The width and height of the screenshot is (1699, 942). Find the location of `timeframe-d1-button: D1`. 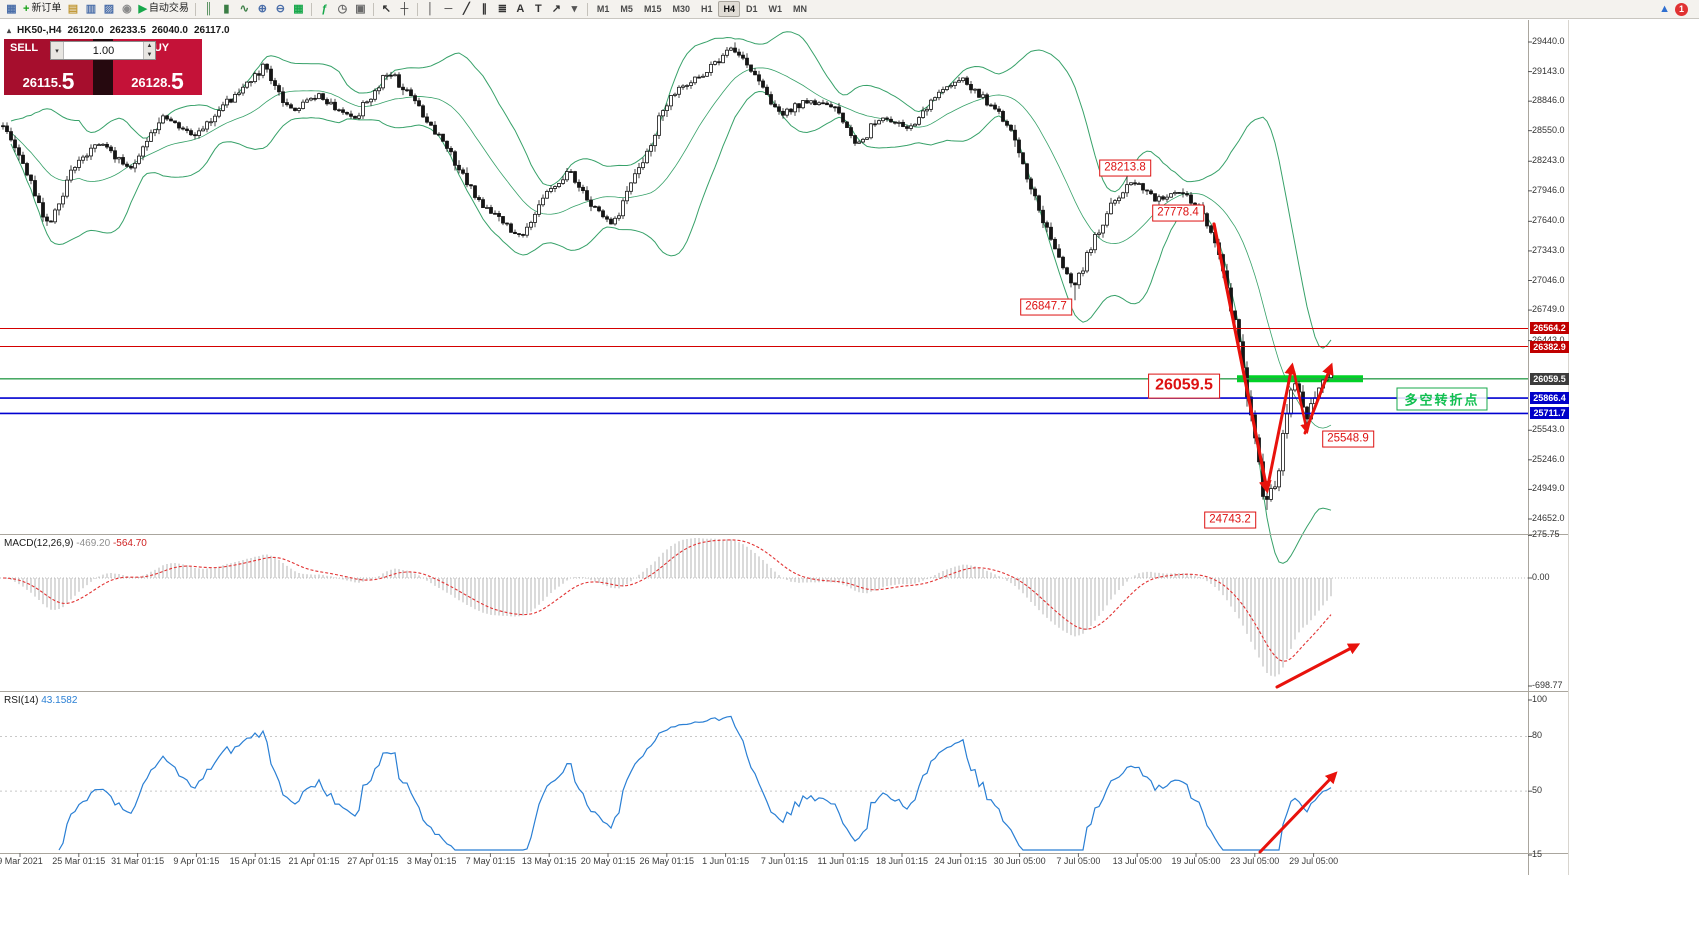

timeframe-d1-button: D1 is located at coordinates (752, 9).